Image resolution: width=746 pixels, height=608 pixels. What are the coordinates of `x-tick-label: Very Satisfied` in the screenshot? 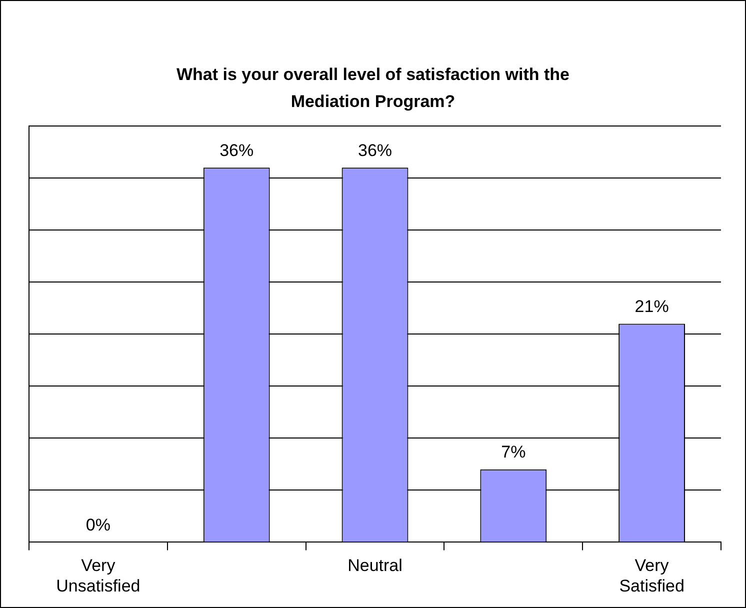 It's located at (651, 576).